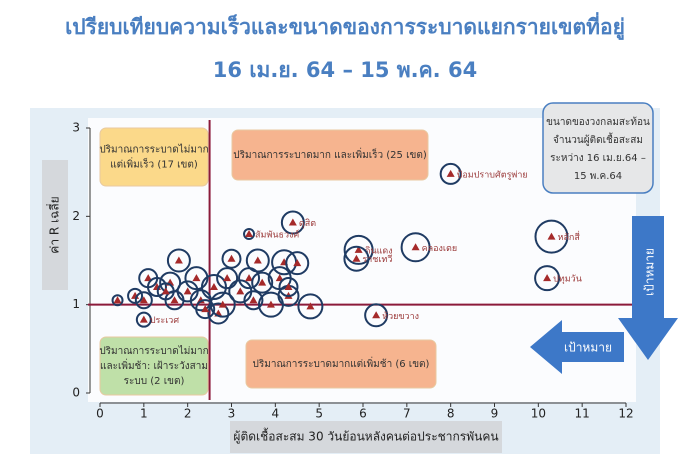 The height and width of the screenshot is (460, 690). What do you see at coordinates (76, 128) in the screenshot?
I see `y-tick-label: 3` at bounding box center [76, 128].